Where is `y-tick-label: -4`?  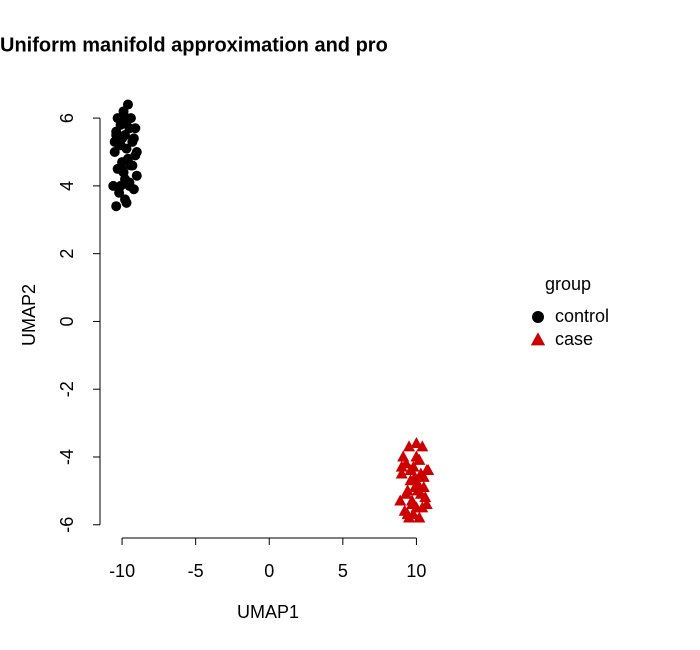
y-tick-label: -4 is located at coordinates (67, 457).